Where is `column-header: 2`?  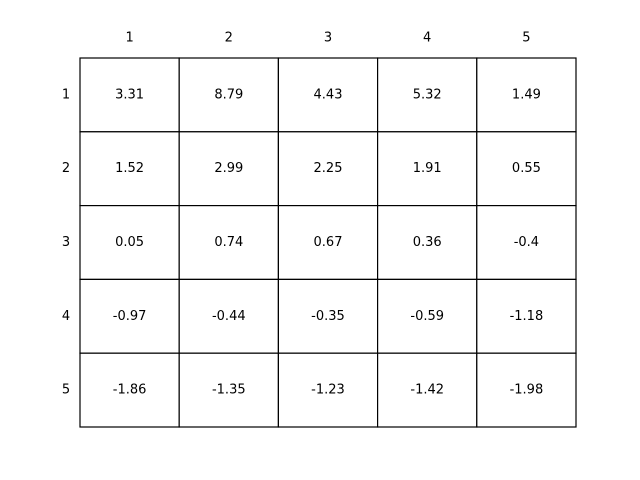 column-header: 2 is located at coordinates (229, 38).